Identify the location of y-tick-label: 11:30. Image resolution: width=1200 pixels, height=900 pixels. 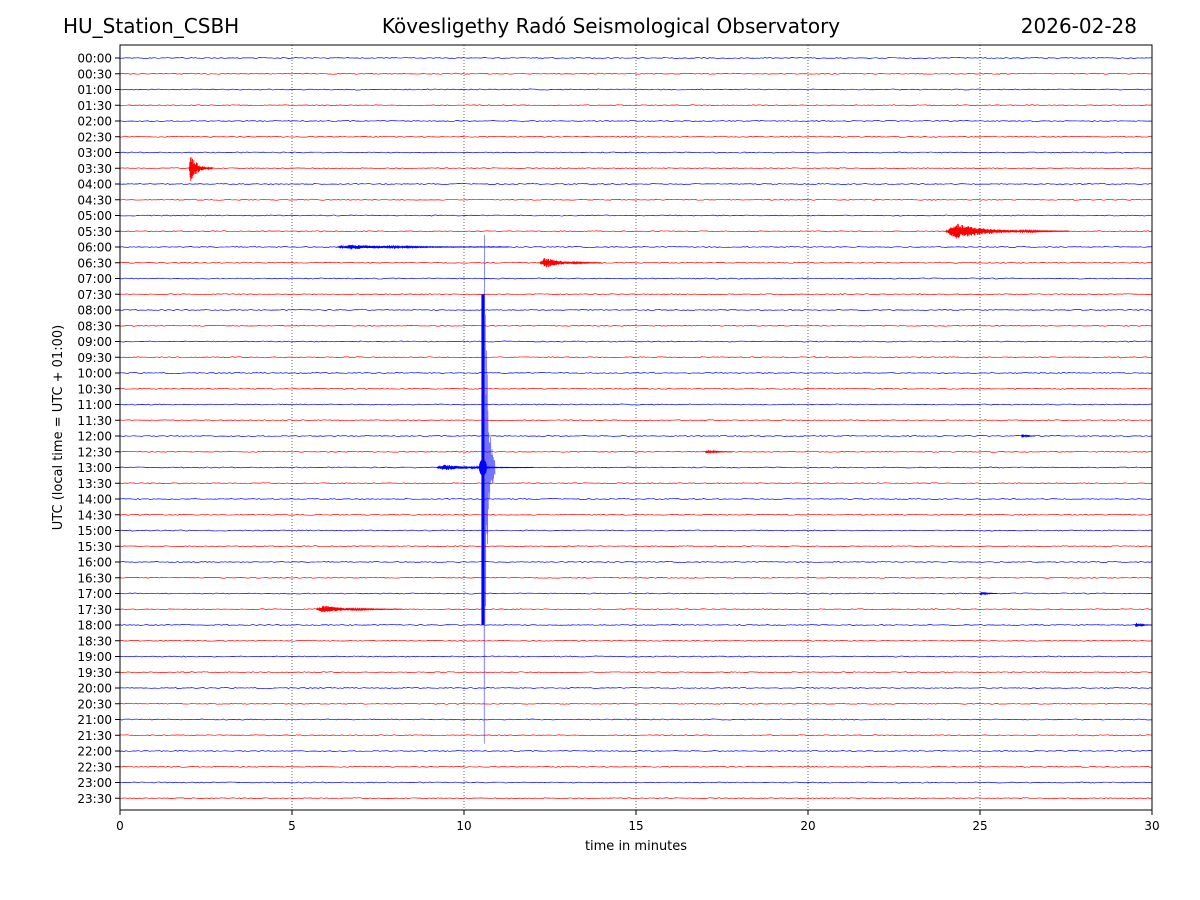
(94, 421).